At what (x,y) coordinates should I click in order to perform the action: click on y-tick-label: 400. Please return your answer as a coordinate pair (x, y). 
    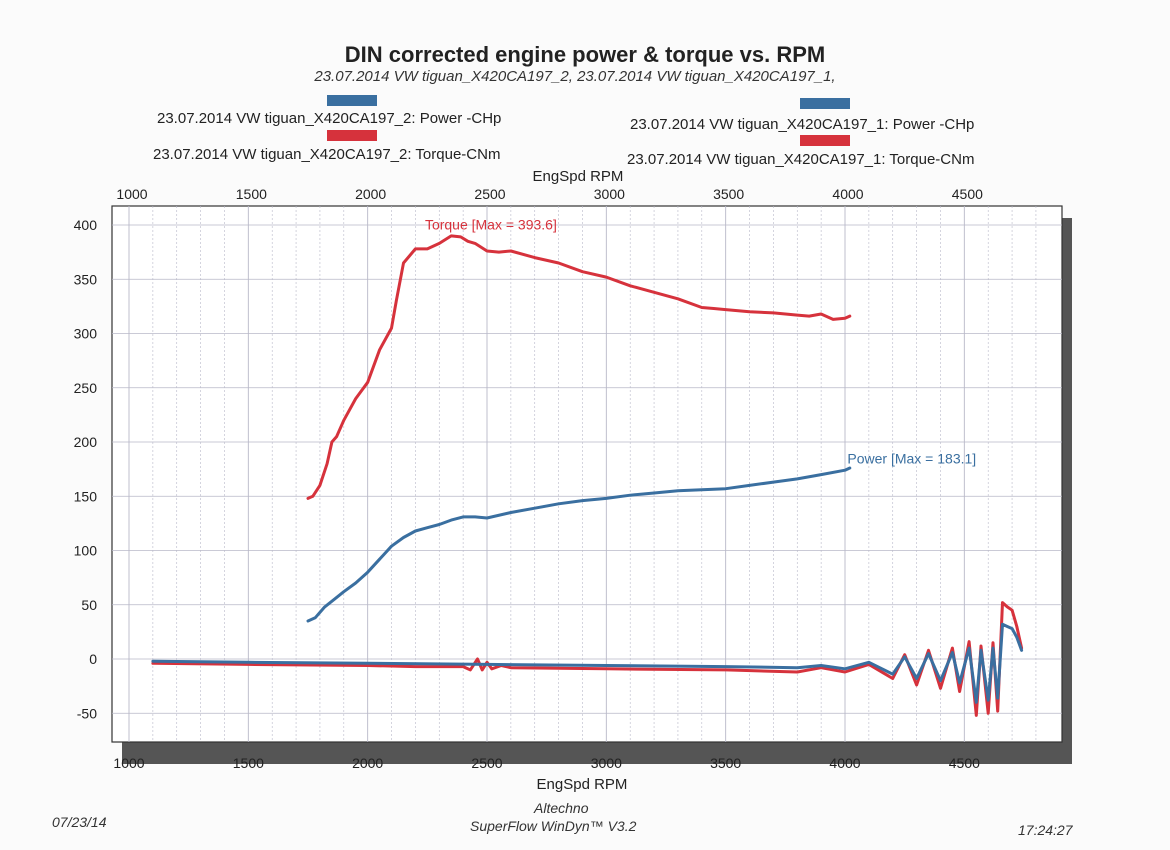
    Looking at the image, I should click on (86, 225).